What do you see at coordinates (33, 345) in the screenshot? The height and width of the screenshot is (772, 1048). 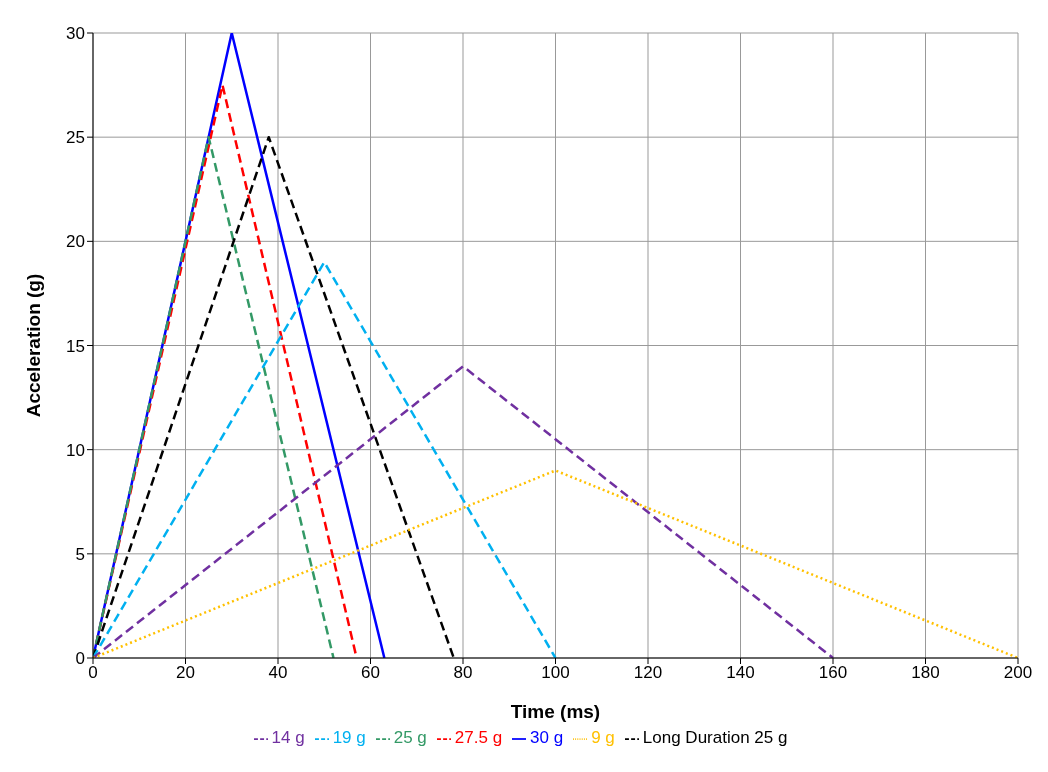 I see `y-axis-title: Acceleration (g)` at bounding box center [33, 345].